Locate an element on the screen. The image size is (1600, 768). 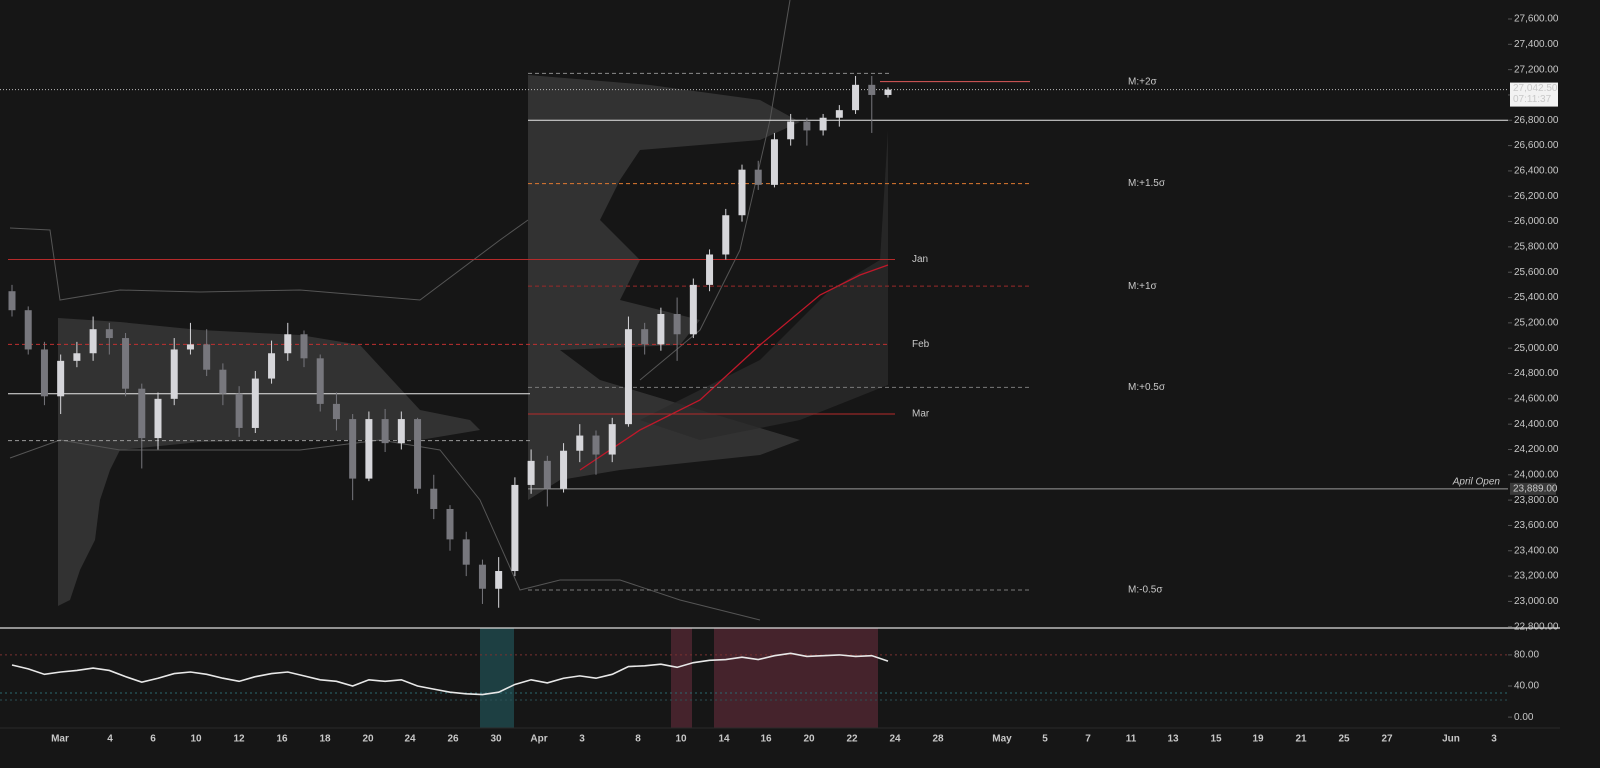
price-box is located at coordinates (1533, 488).